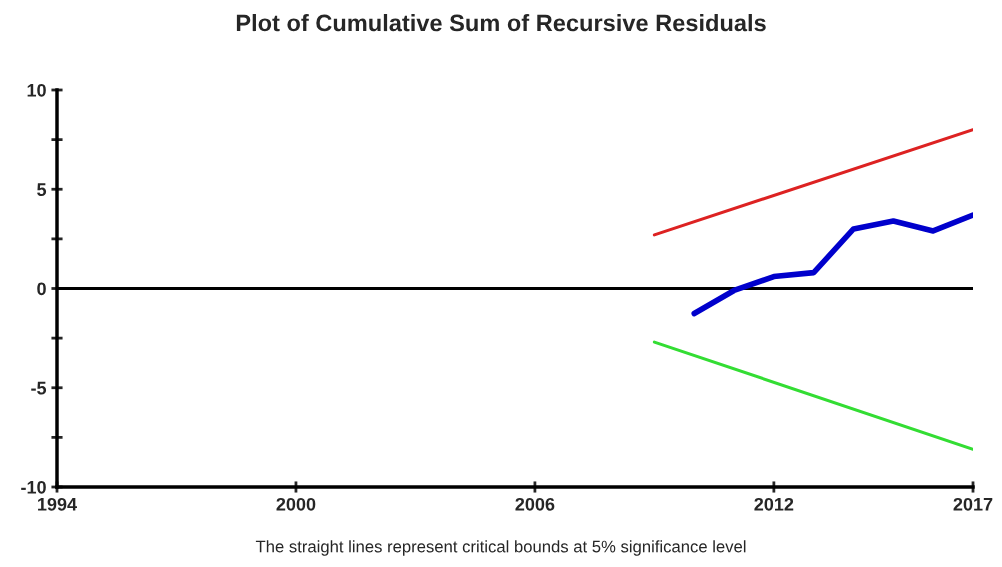 The width and height of the screenshot is (1002, 567). I want to click on y-tick-label: 0, so click(41, 289).